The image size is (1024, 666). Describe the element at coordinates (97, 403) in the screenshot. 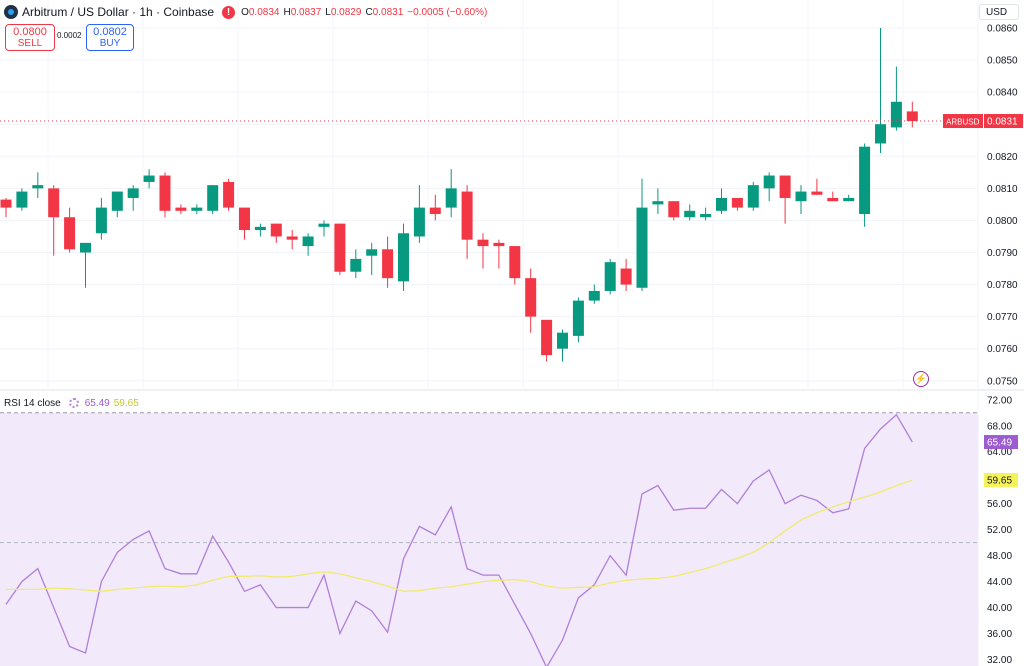

I see `rsi-header-value: 65.49` at that location.